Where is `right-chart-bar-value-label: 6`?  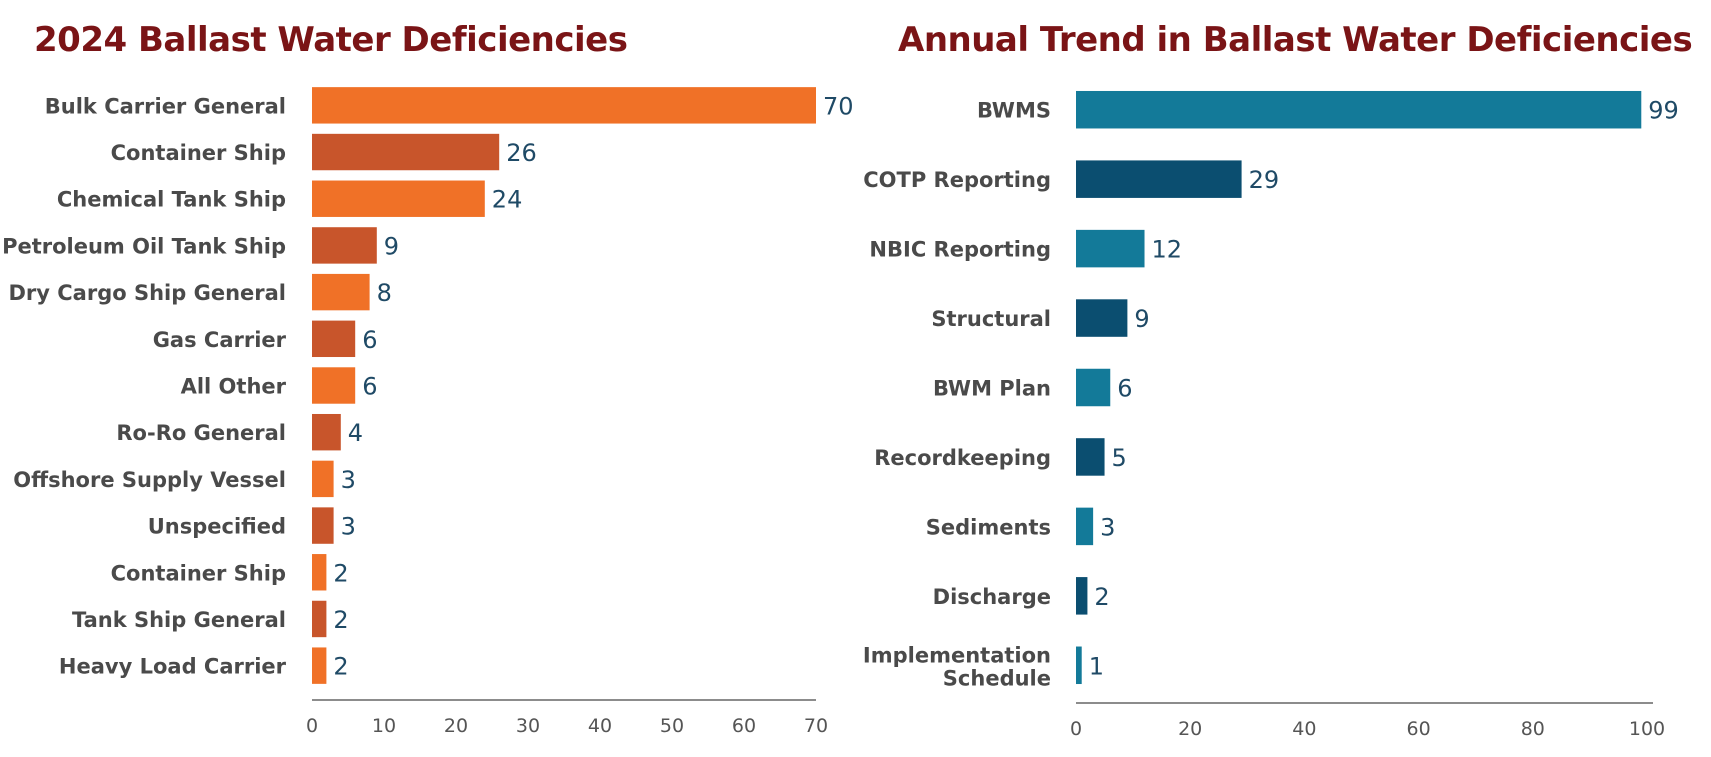 right-chart-bar-value-label: 6 is located at coordinates (1124, 389).